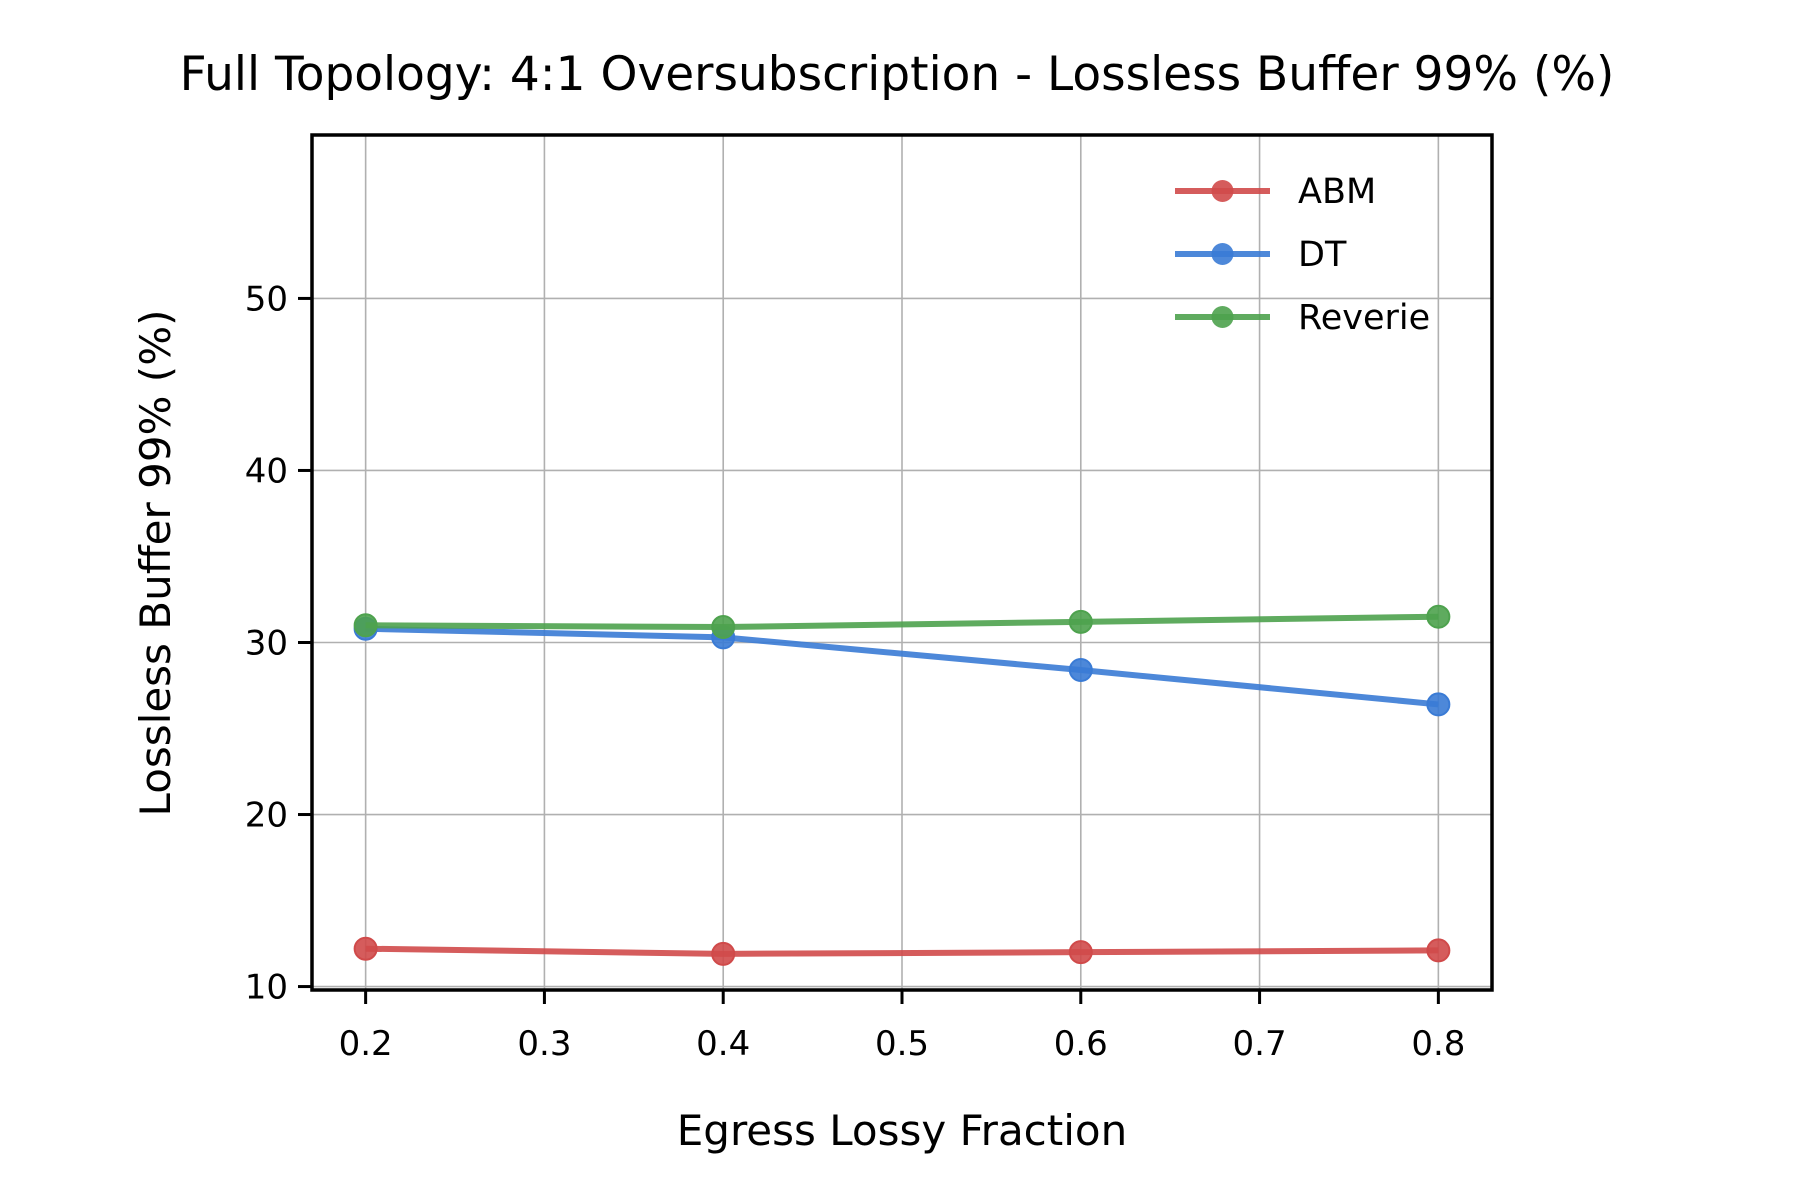 The height and width of the screenshot is (1202, 1795). What do you see at coordinates (1275, 192) in the screenshot?
I see `legend-item-abm: ABM` at bounding box center [1275, 192].